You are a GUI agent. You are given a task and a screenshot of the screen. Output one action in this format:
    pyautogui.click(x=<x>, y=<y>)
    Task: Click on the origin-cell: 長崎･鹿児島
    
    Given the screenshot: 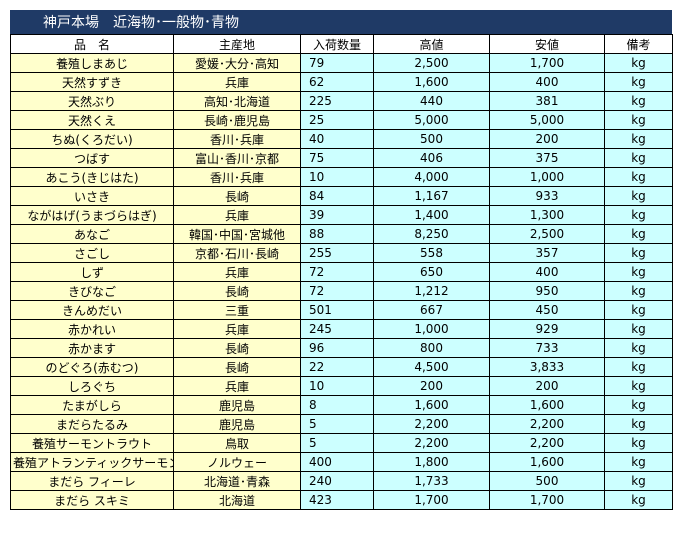 What is the action you would take?
    pyautogui.click(x=237, y=120)
    